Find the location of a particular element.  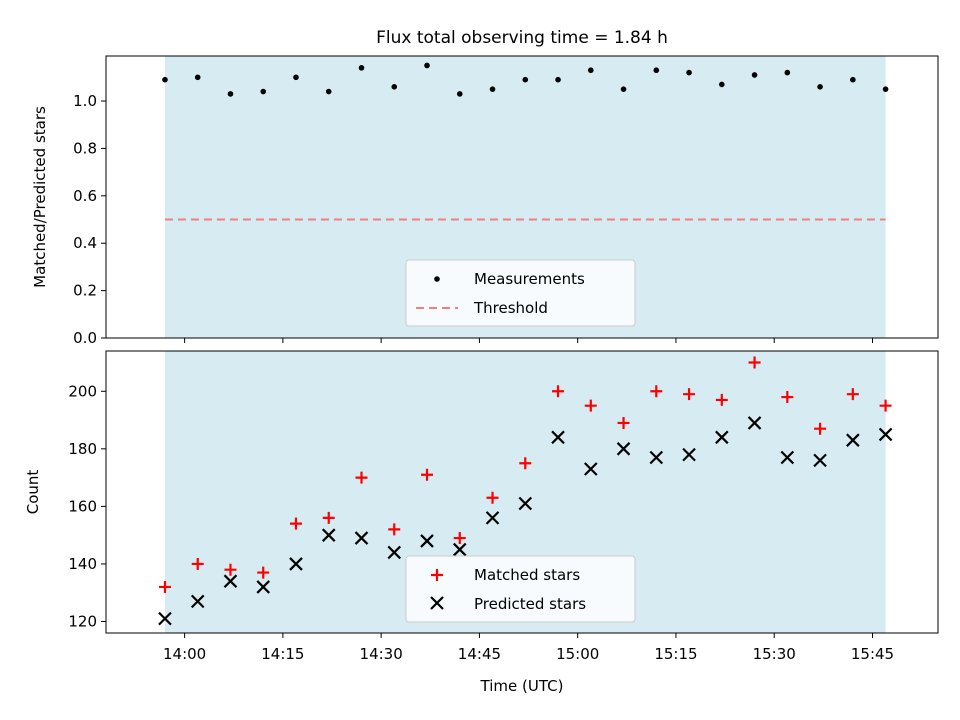

y-tick-label: 120 is located at coordinates (82, 621).